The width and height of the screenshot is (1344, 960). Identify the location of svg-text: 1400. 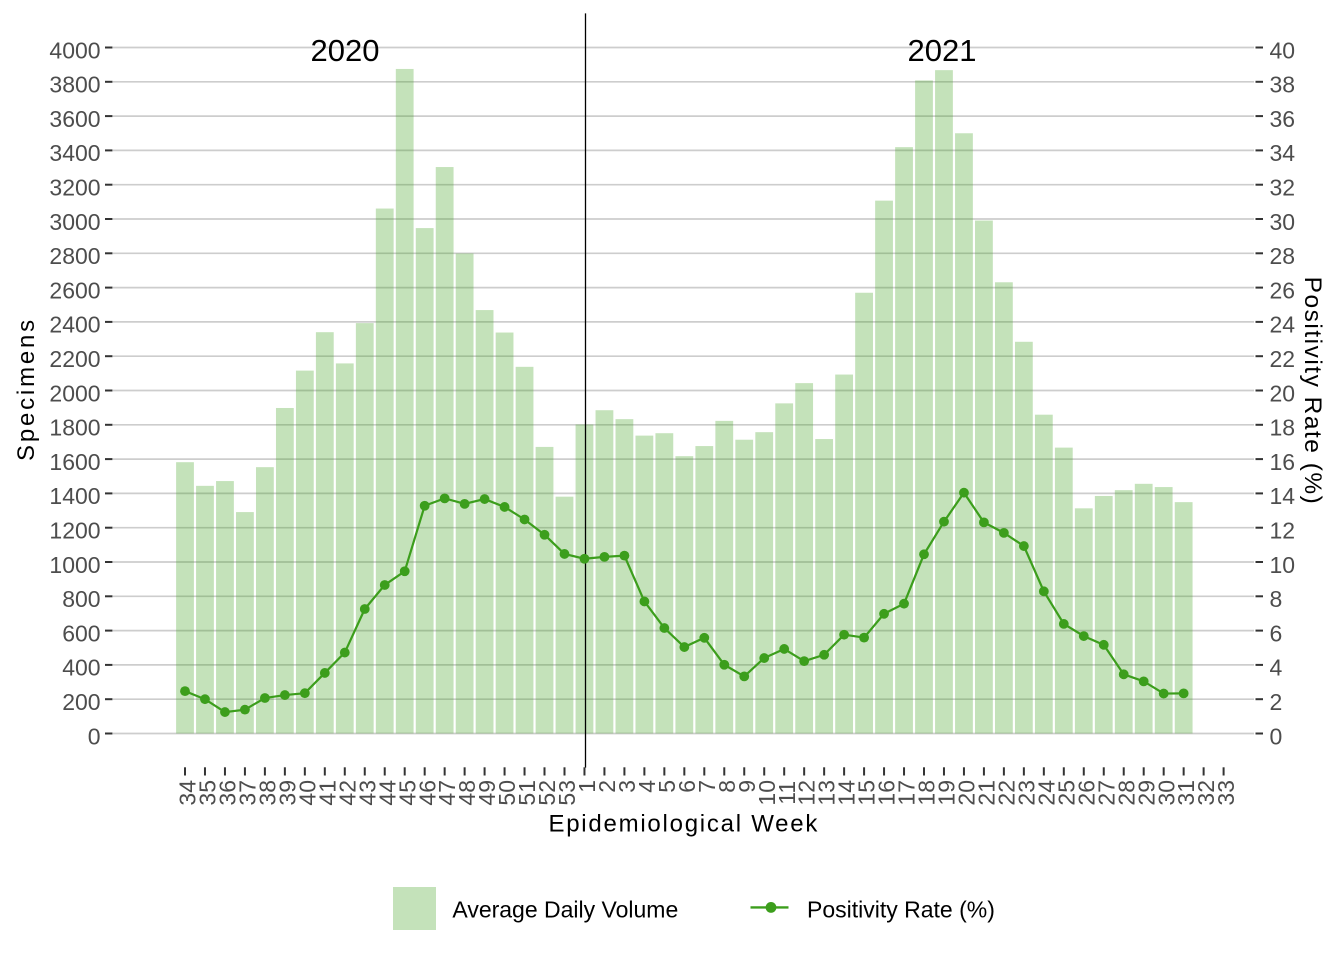
(74, 496).